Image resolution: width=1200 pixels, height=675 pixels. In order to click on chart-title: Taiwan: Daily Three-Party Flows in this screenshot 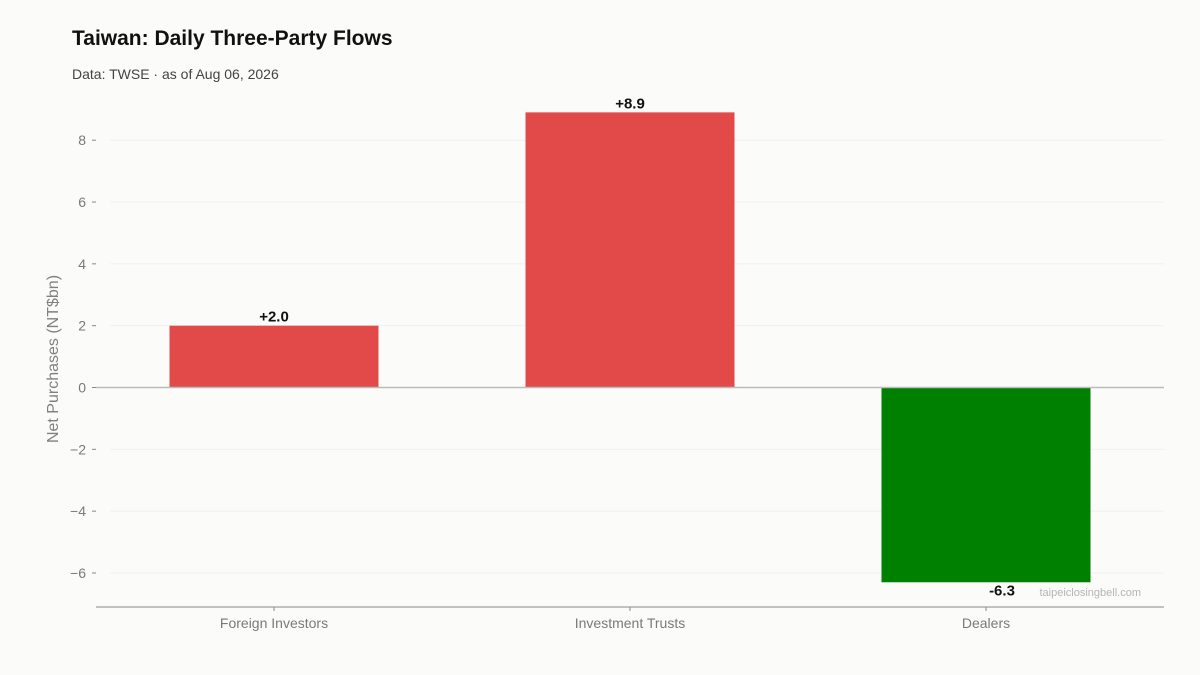, I will do `click(232, 38)`.